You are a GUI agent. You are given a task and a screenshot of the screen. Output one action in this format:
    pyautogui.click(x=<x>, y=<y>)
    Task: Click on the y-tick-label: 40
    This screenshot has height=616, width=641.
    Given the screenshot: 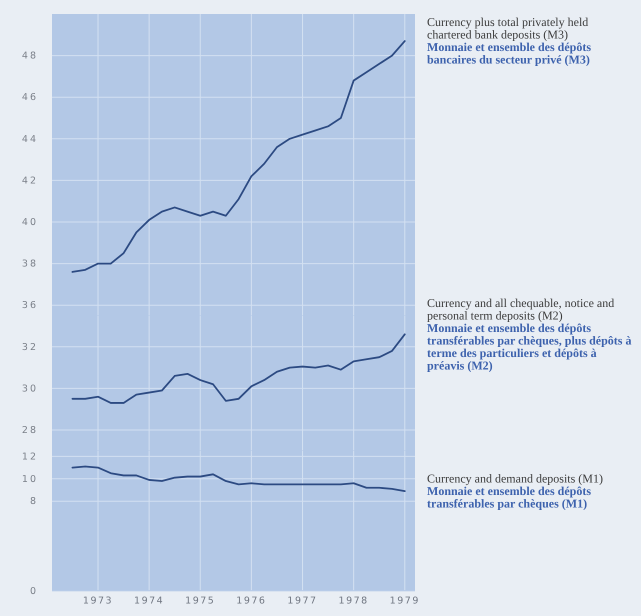 What is the action you would take?
    pyautogui.click(x=30, y=222)
    